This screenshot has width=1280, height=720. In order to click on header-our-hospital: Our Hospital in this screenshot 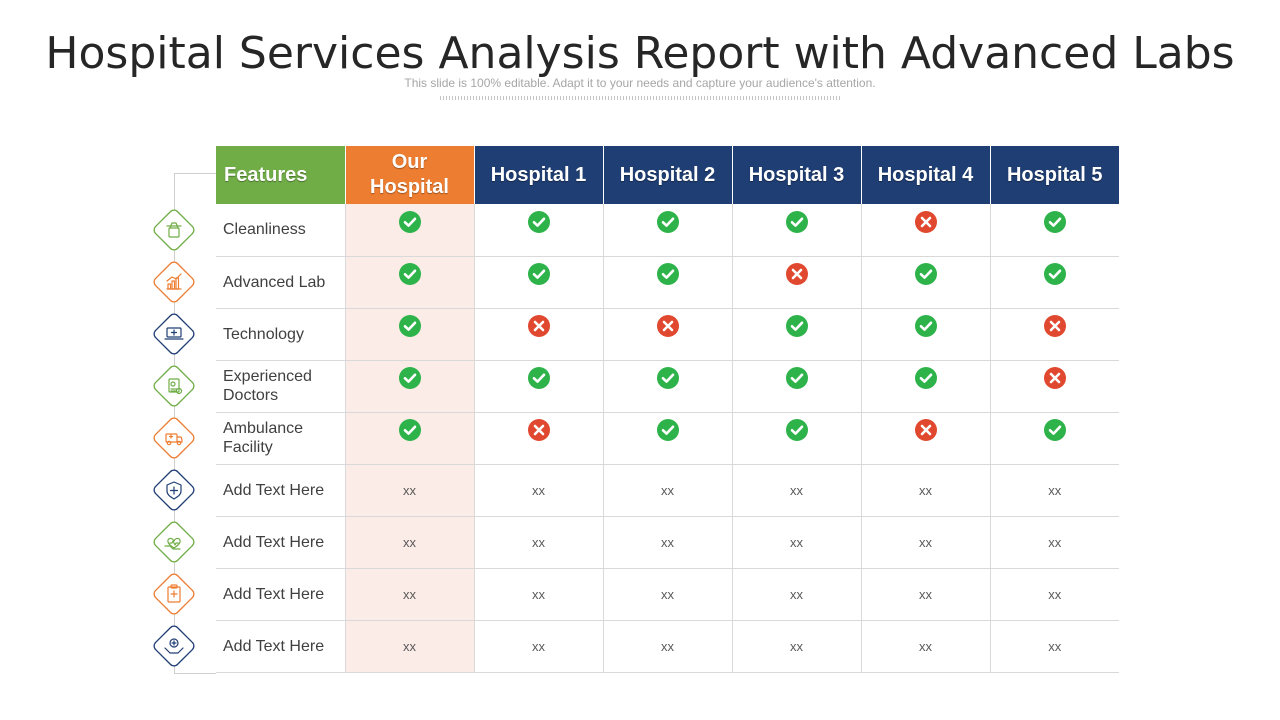, I will do `click(410, 175)`.